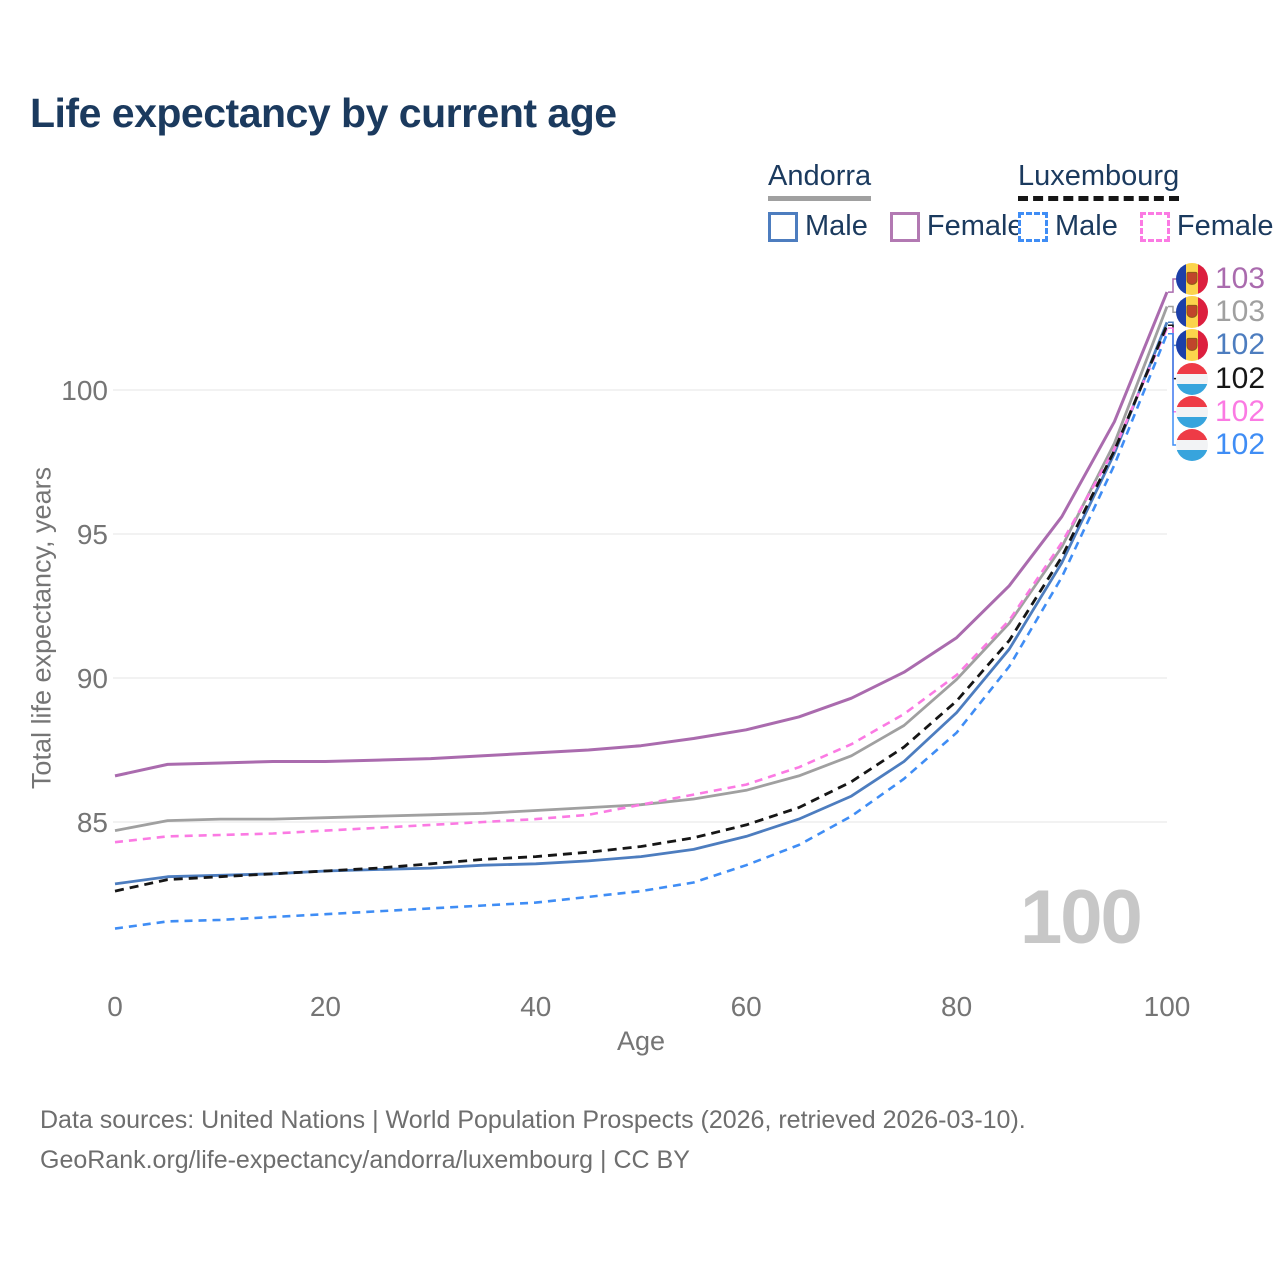 The image size is (1280, 1280). I want to click on andorra-female-swatch-icon, so click(904, 226).